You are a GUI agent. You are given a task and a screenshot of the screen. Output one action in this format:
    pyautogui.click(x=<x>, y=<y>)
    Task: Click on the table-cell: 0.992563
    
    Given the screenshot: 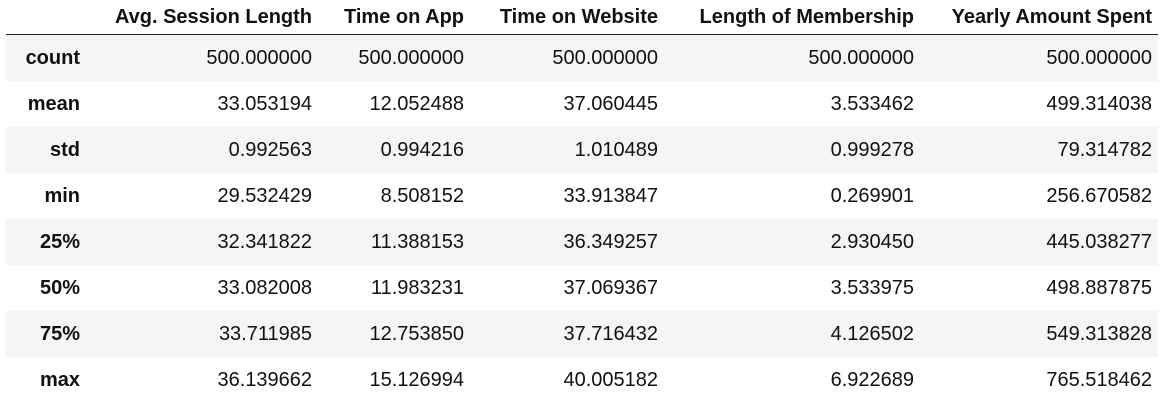 What is the action you would take?
    pyautogui.click(x=270, y=149)
    